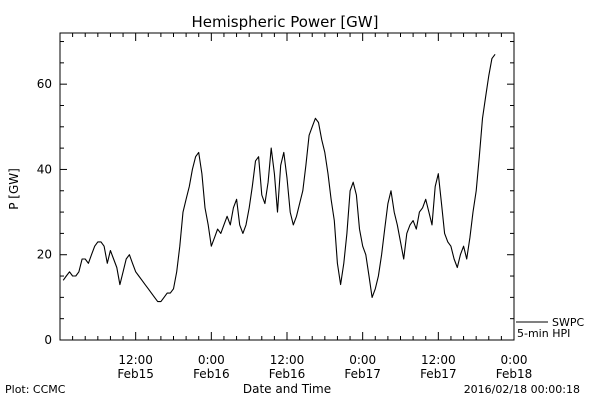 The width and height of the screenshot is (600, 400). What do you see at coordinates (14, 189) in the screenshot?
I see `y-axis-label: P [GW]` at bounding box center [14, 189].